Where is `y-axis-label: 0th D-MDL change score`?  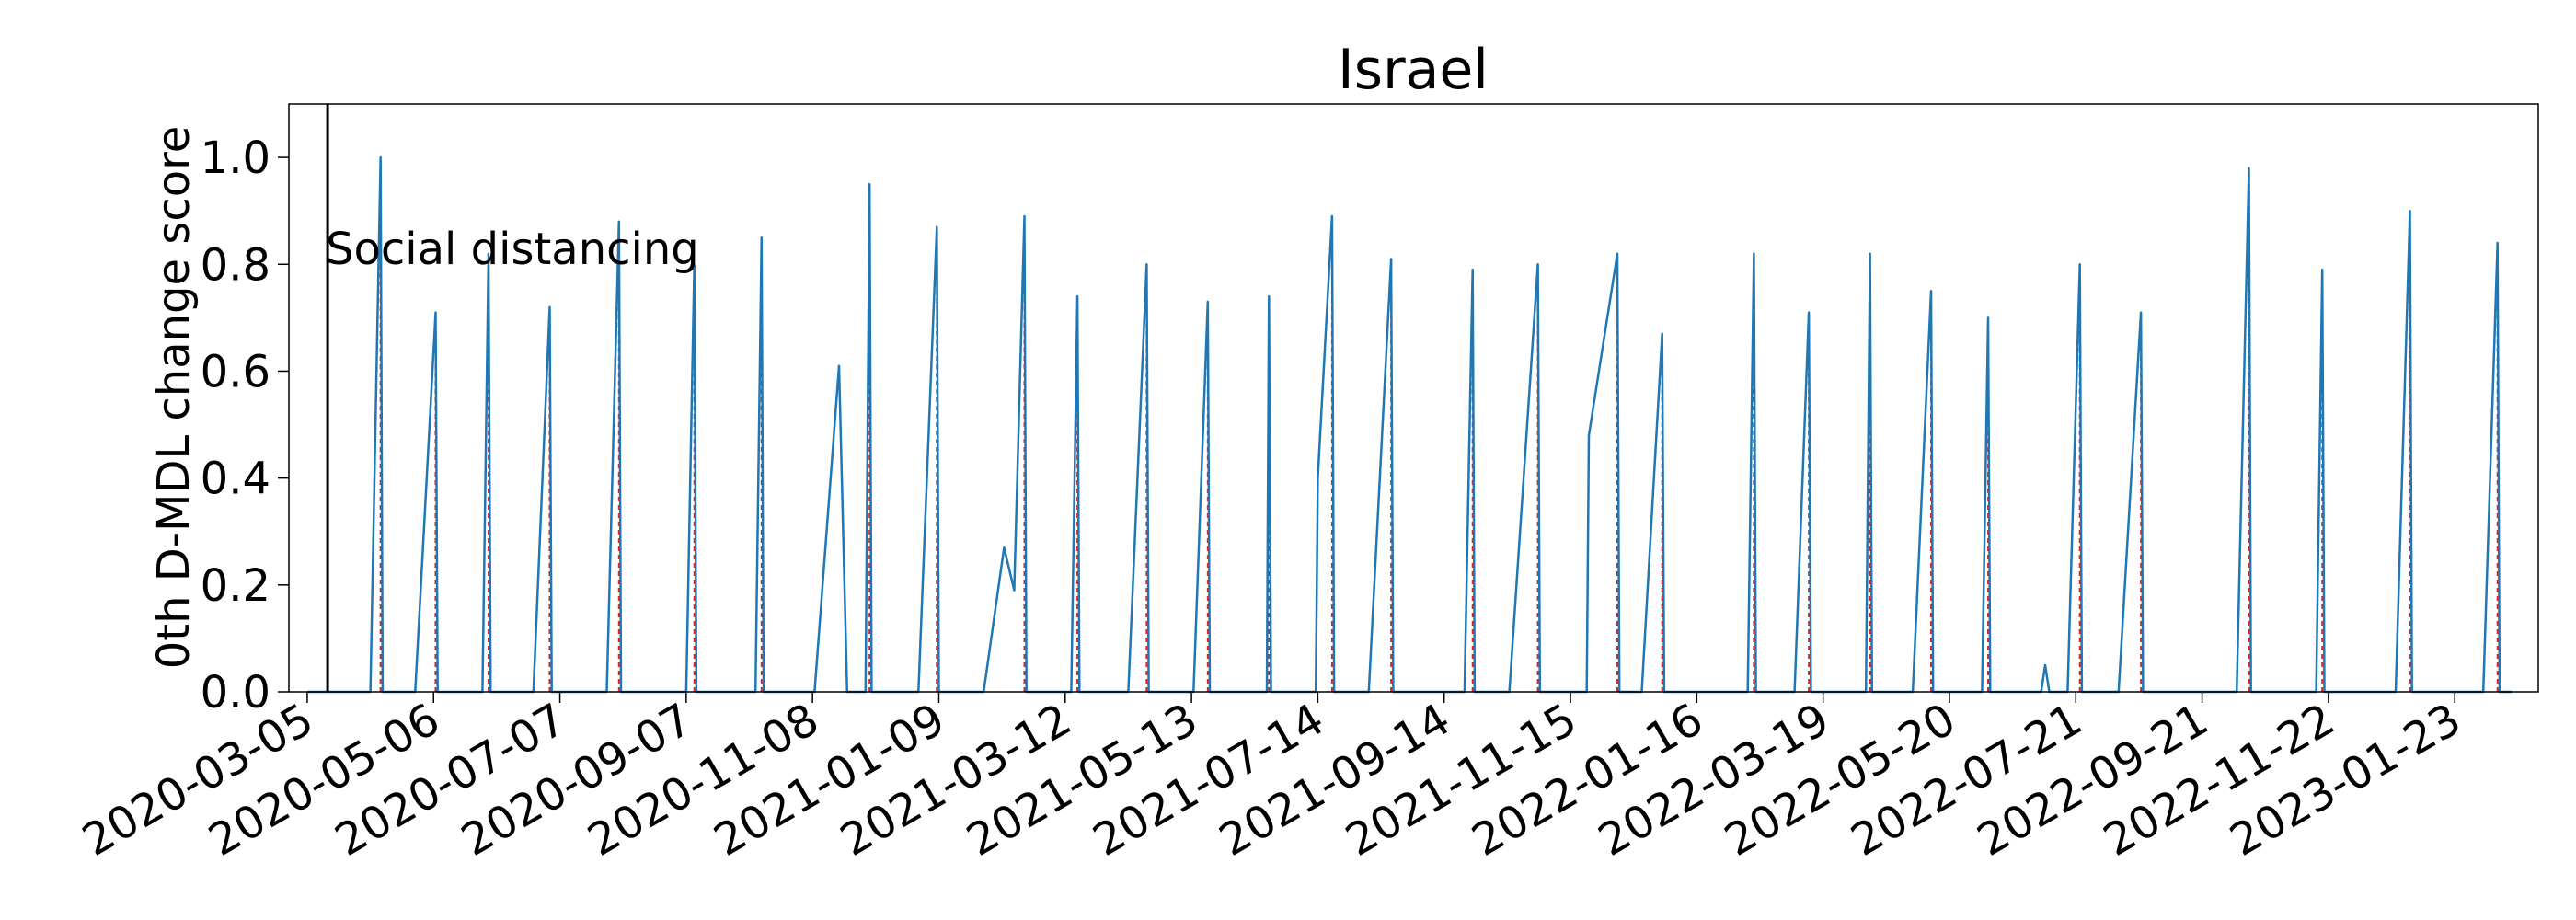
y-axis-label: 0th D-MDL change score is located at coordinates (174, 398).